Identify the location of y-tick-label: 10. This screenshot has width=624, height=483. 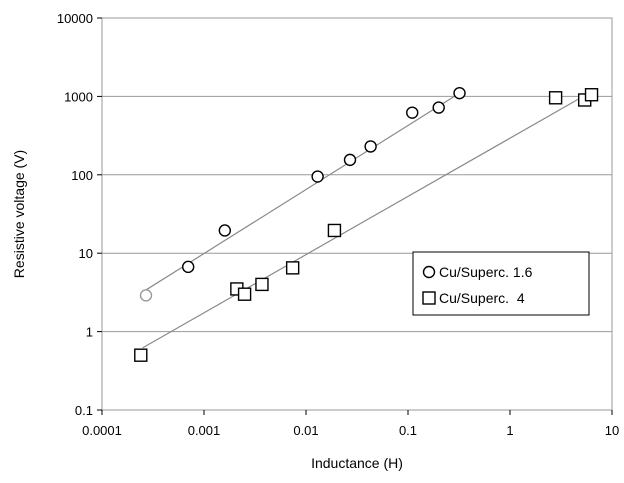
(86, 253).